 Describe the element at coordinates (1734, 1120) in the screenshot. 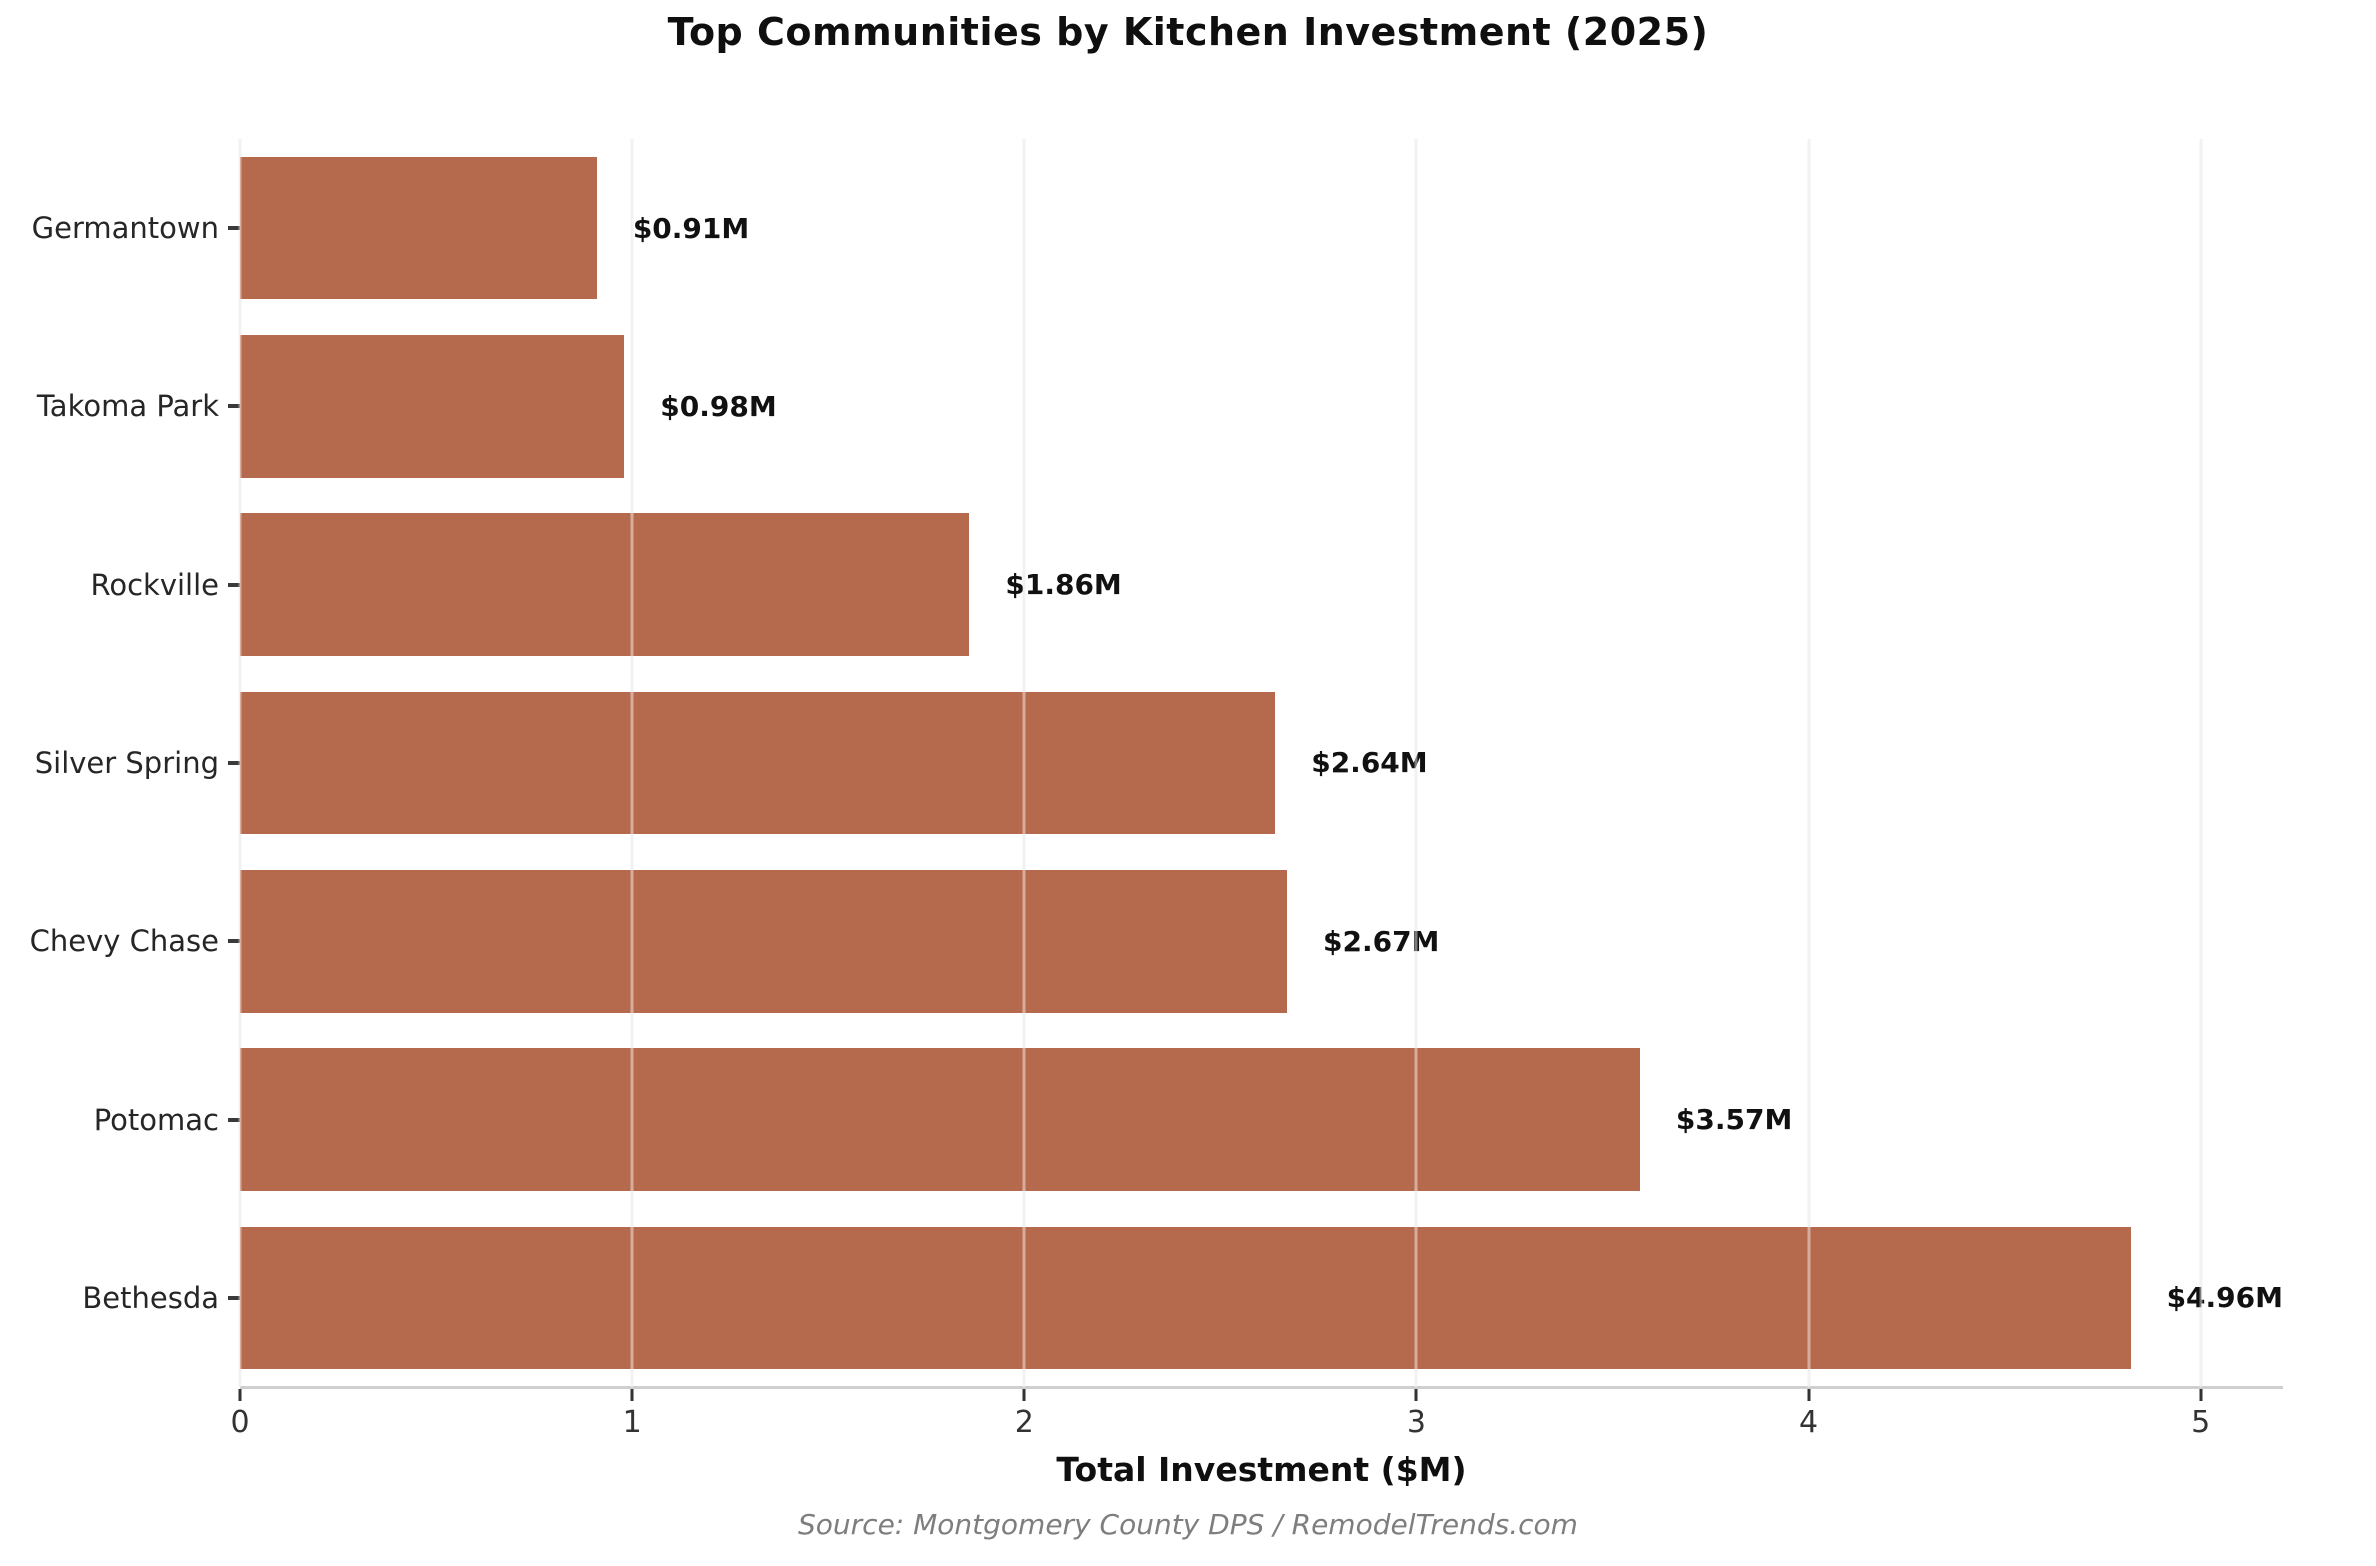

I see `bar-value-label: $3.57M` at that location.